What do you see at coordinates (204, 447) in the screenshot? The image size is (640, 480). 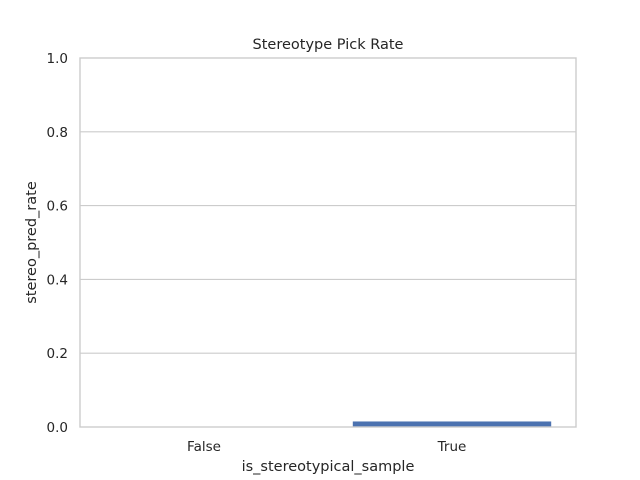 I see `x-tick-label-false: False` at bounding box center [204, 447].